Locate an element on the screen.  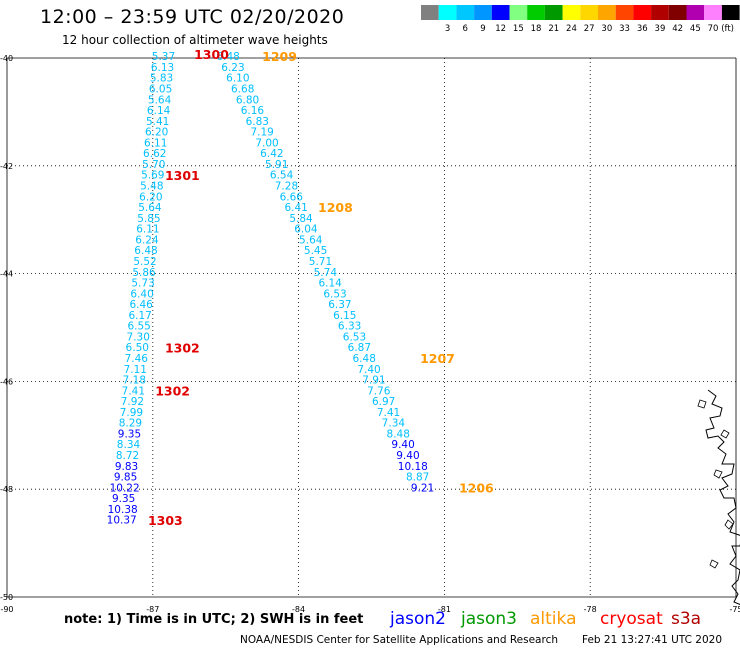
satellite-jason3-label: jason3 is located at coordinates (489, 619).